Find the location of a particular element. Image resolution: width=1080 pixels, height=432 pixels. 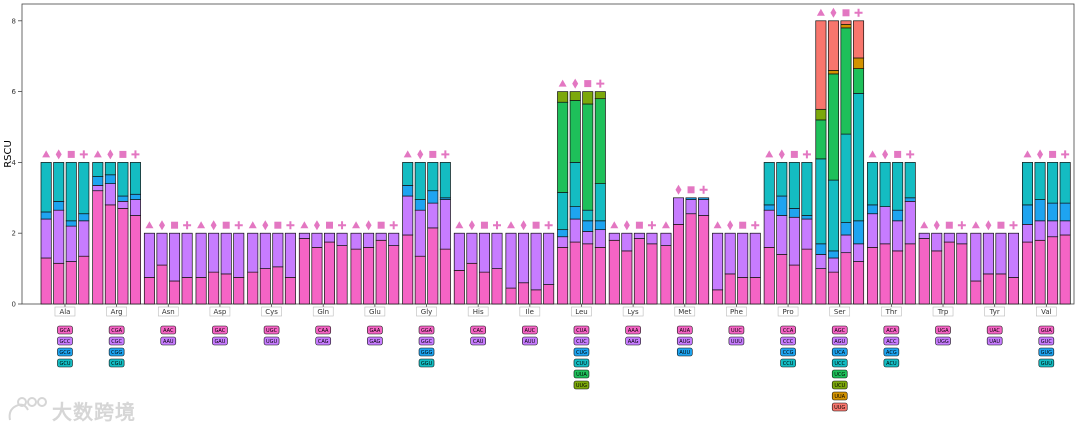

x-category-label: Thr is located at coordinates (891, 312).